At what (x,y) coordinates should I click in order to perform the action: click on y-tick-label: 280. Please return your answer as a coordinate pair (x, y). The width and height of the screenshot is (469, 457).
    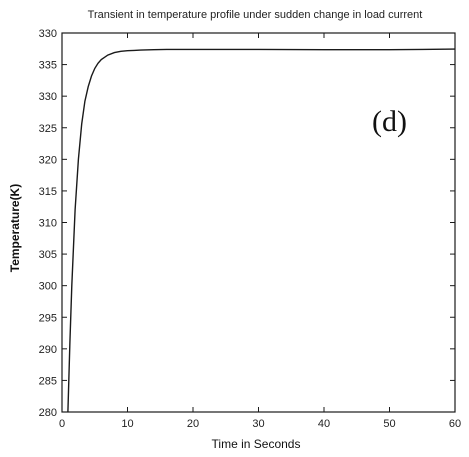
    Looking at the image, I should click on (48, 413).